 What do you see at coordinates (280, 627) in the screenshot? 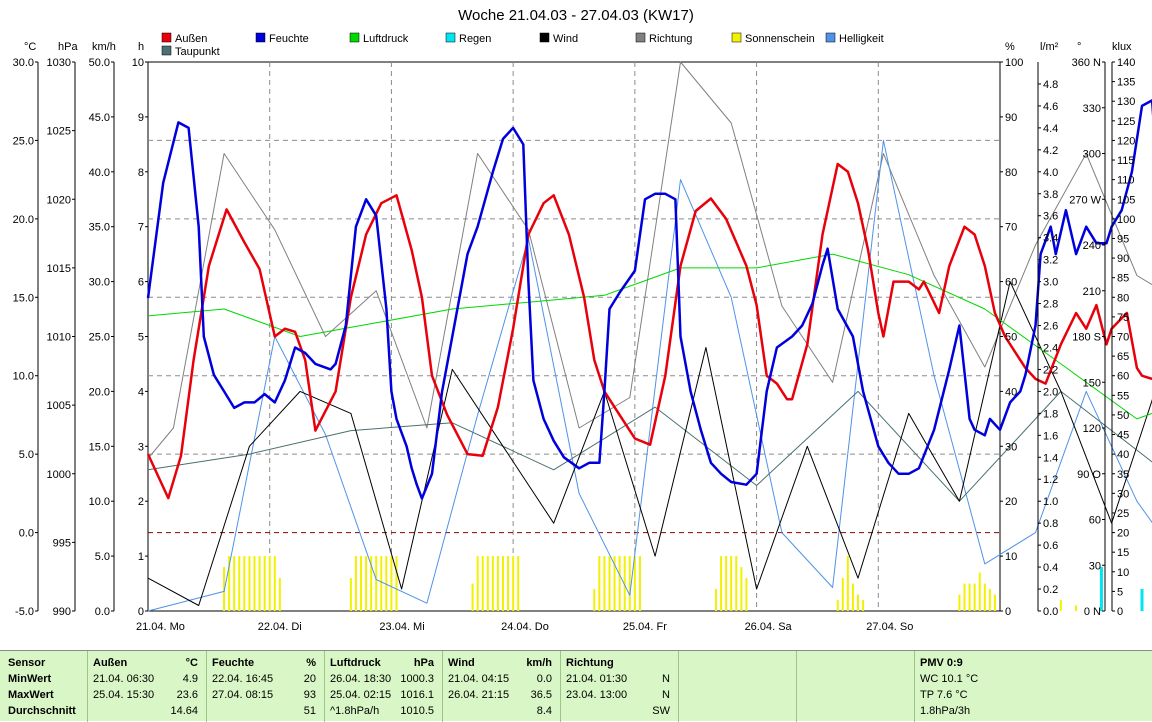
I see `x-tick-label: 22.04. Di` at bounding box center [280, 627].